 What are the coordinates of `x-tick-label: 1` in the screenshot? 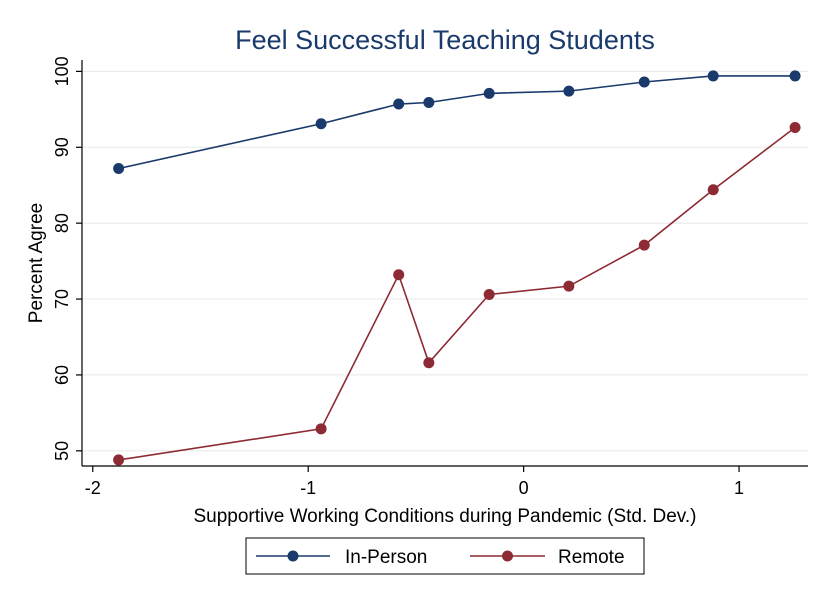 It's located at (739, 488).